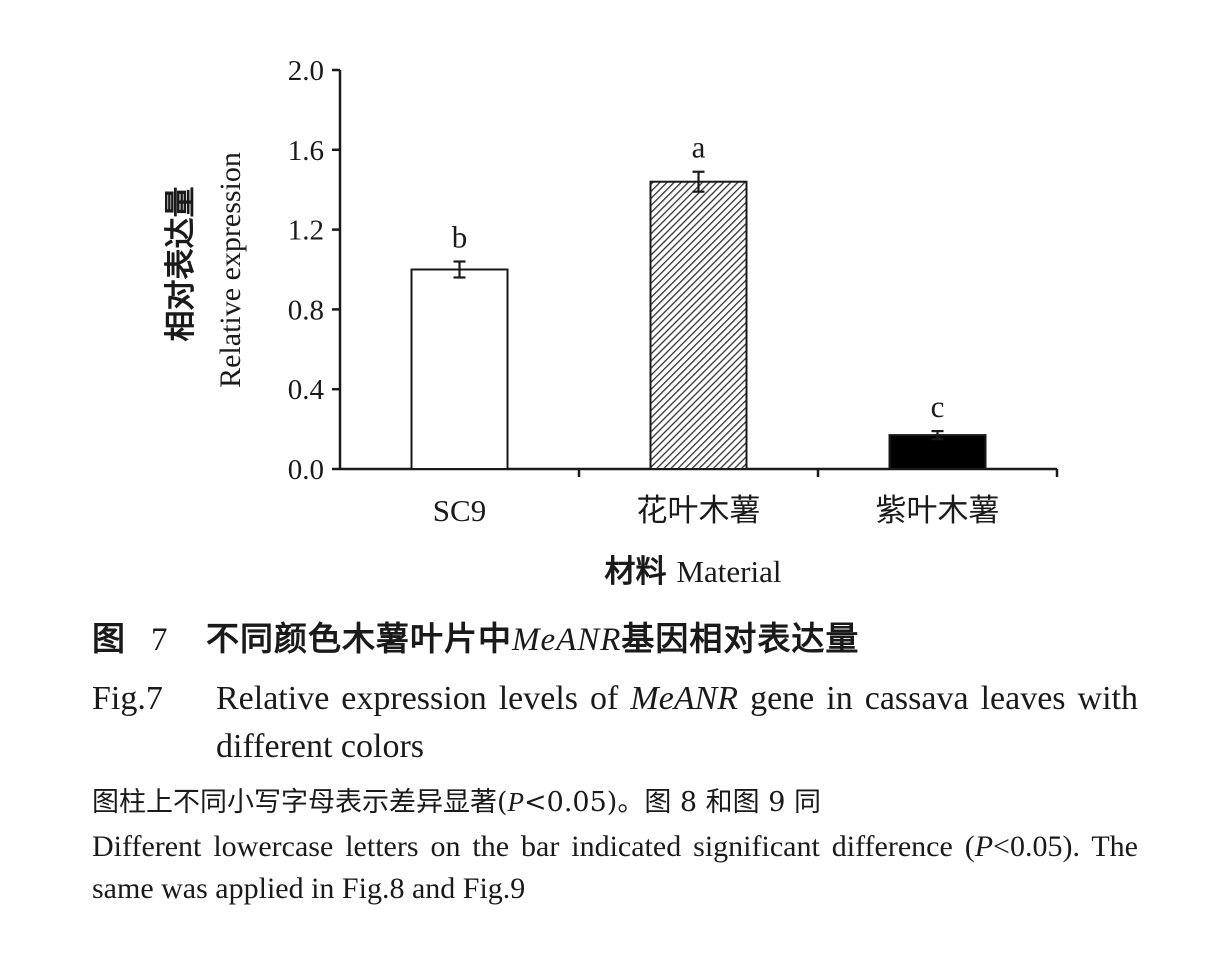  Describe the element at coordinates (315, 270) in the screenshot. I see `y-axis: 0.0 0.4 0.8 1.2 1.6 2.0` at that location.